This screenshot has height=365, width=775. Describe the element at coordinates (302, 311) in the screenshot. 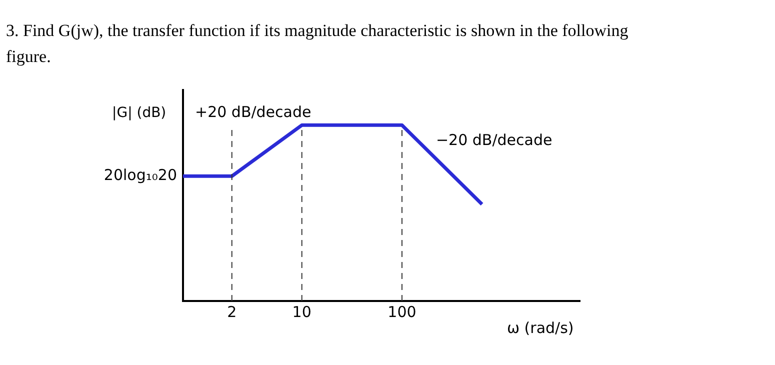

I see `x-tick-label: 10` at that location.